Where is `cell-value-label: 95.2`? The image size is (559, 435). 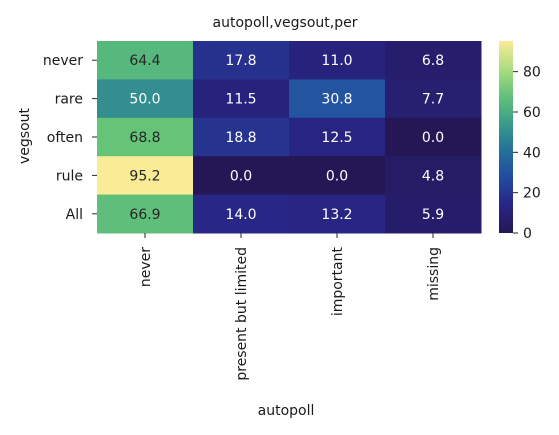 cell-value-label: 95.2 is located at coordinates (144, 176).